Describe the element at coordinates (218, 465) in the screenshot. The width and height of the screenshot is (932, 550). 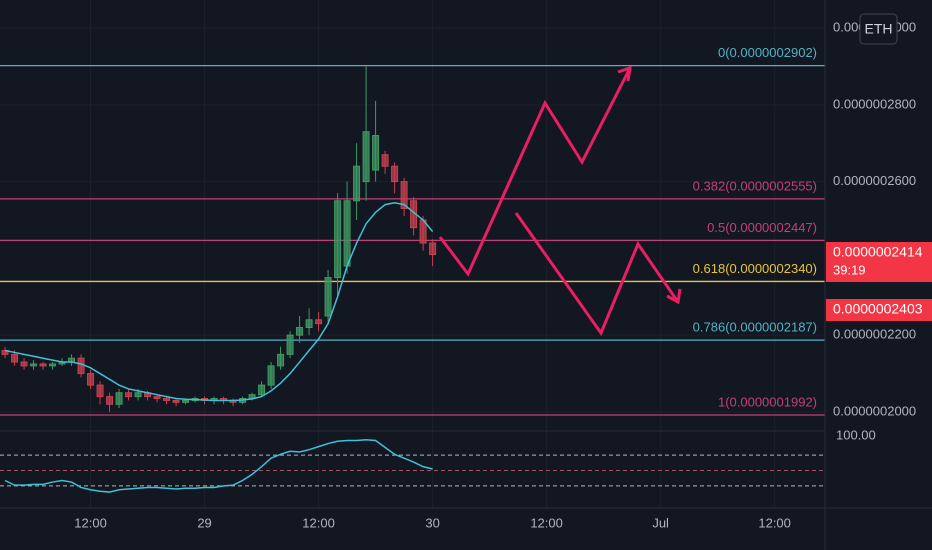
I see `indicator-line` at that location.